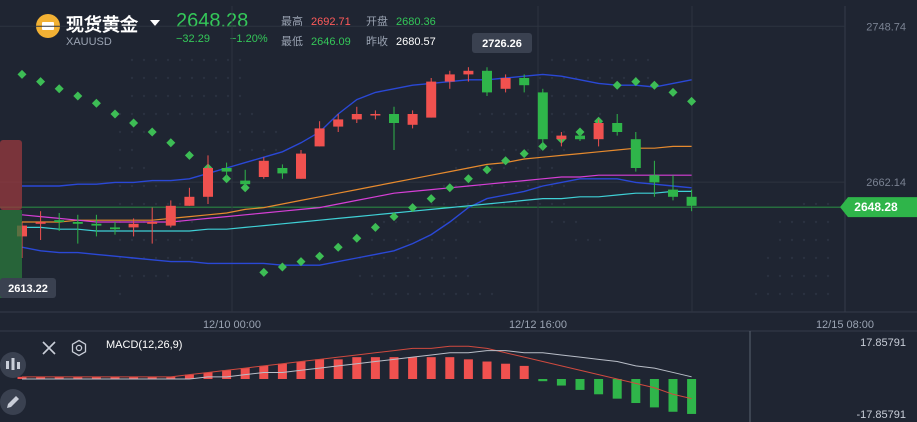  I want to click on pen-icon, so click(13, 402).